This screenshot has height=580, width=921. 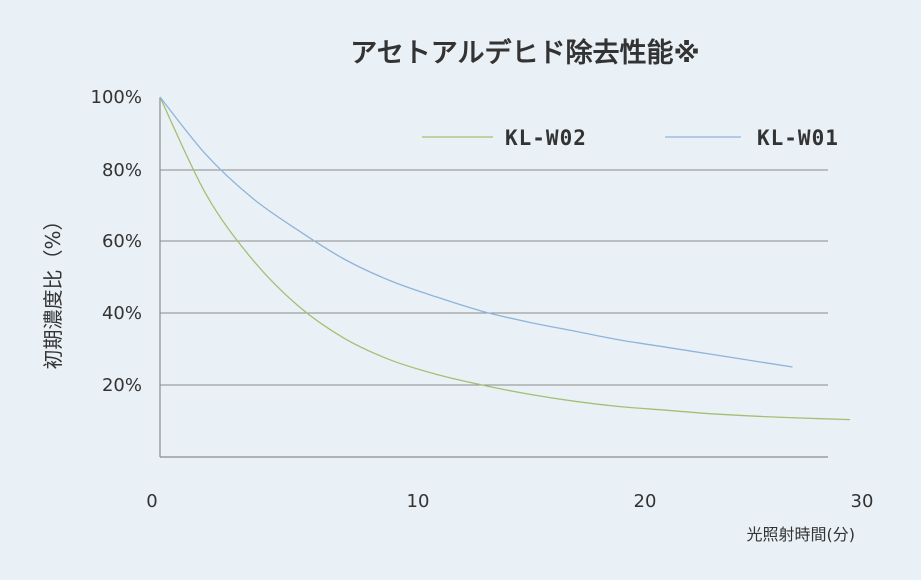 What do you see at coordinates (122, 170) in the screenshot?
I see `y-tick-label: 80%` at bounding box center [122, 170].